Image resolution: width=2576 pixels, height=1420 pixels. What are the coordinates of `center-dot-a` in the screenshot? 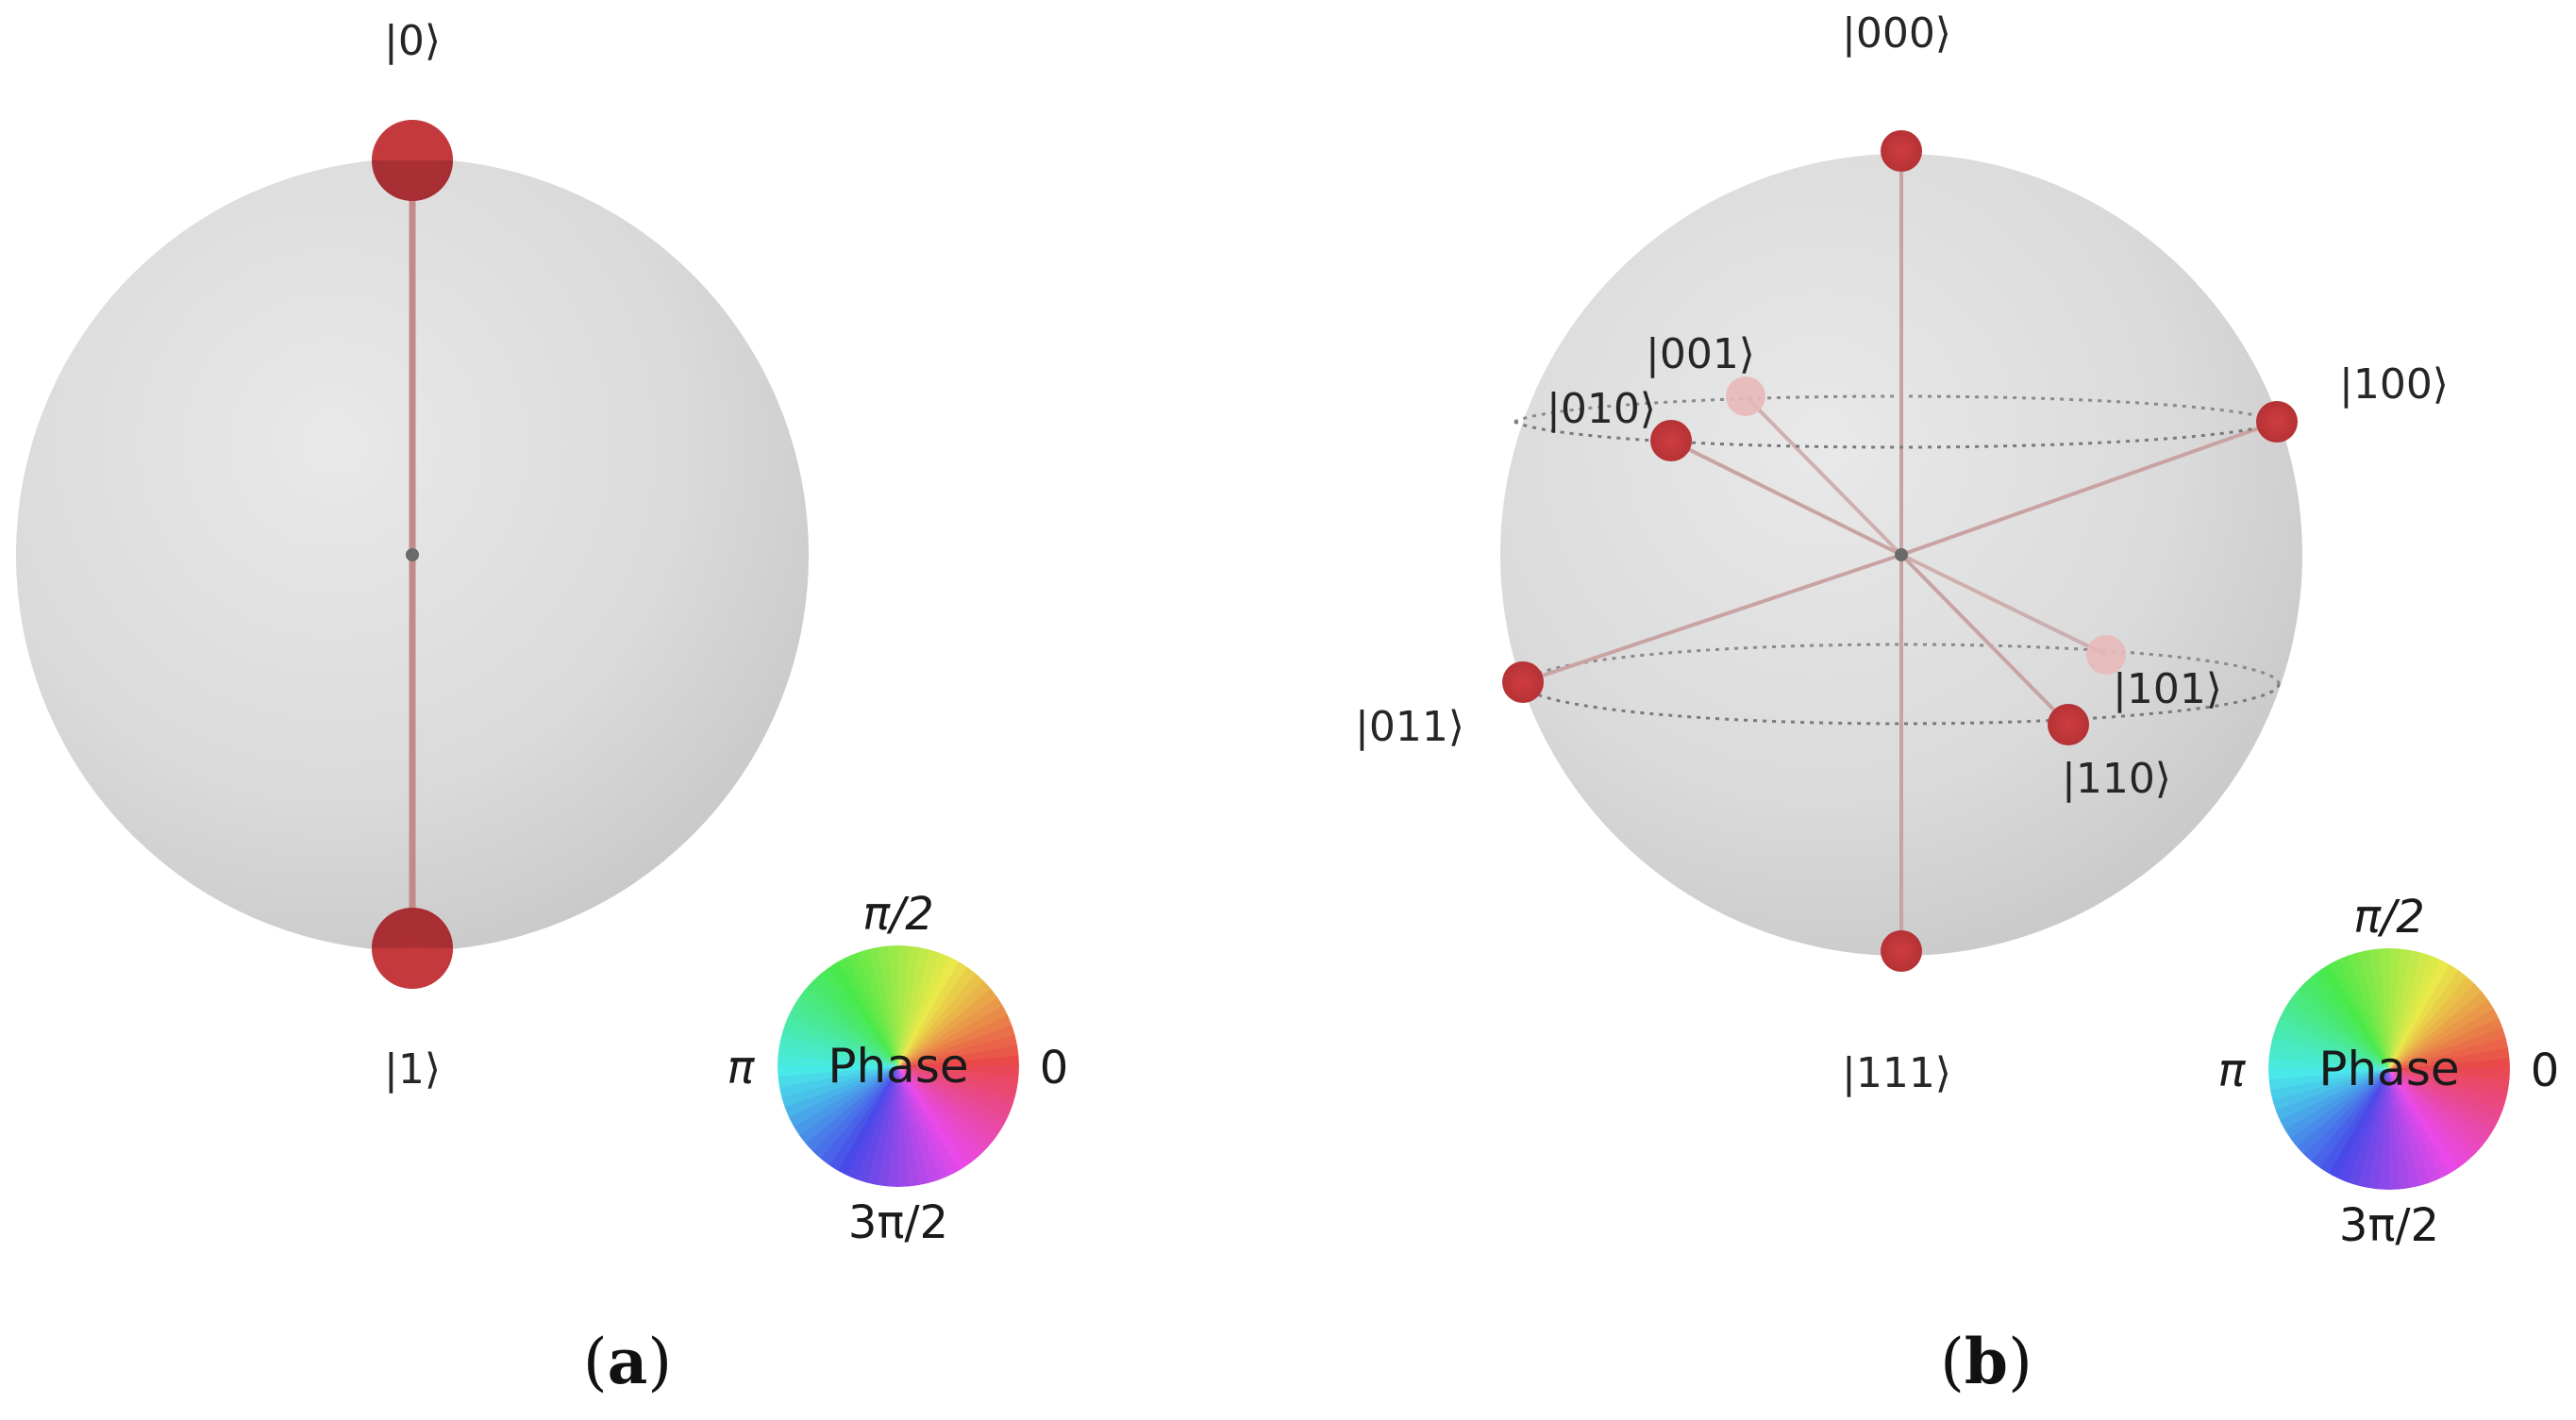 It's located at (412, 554).